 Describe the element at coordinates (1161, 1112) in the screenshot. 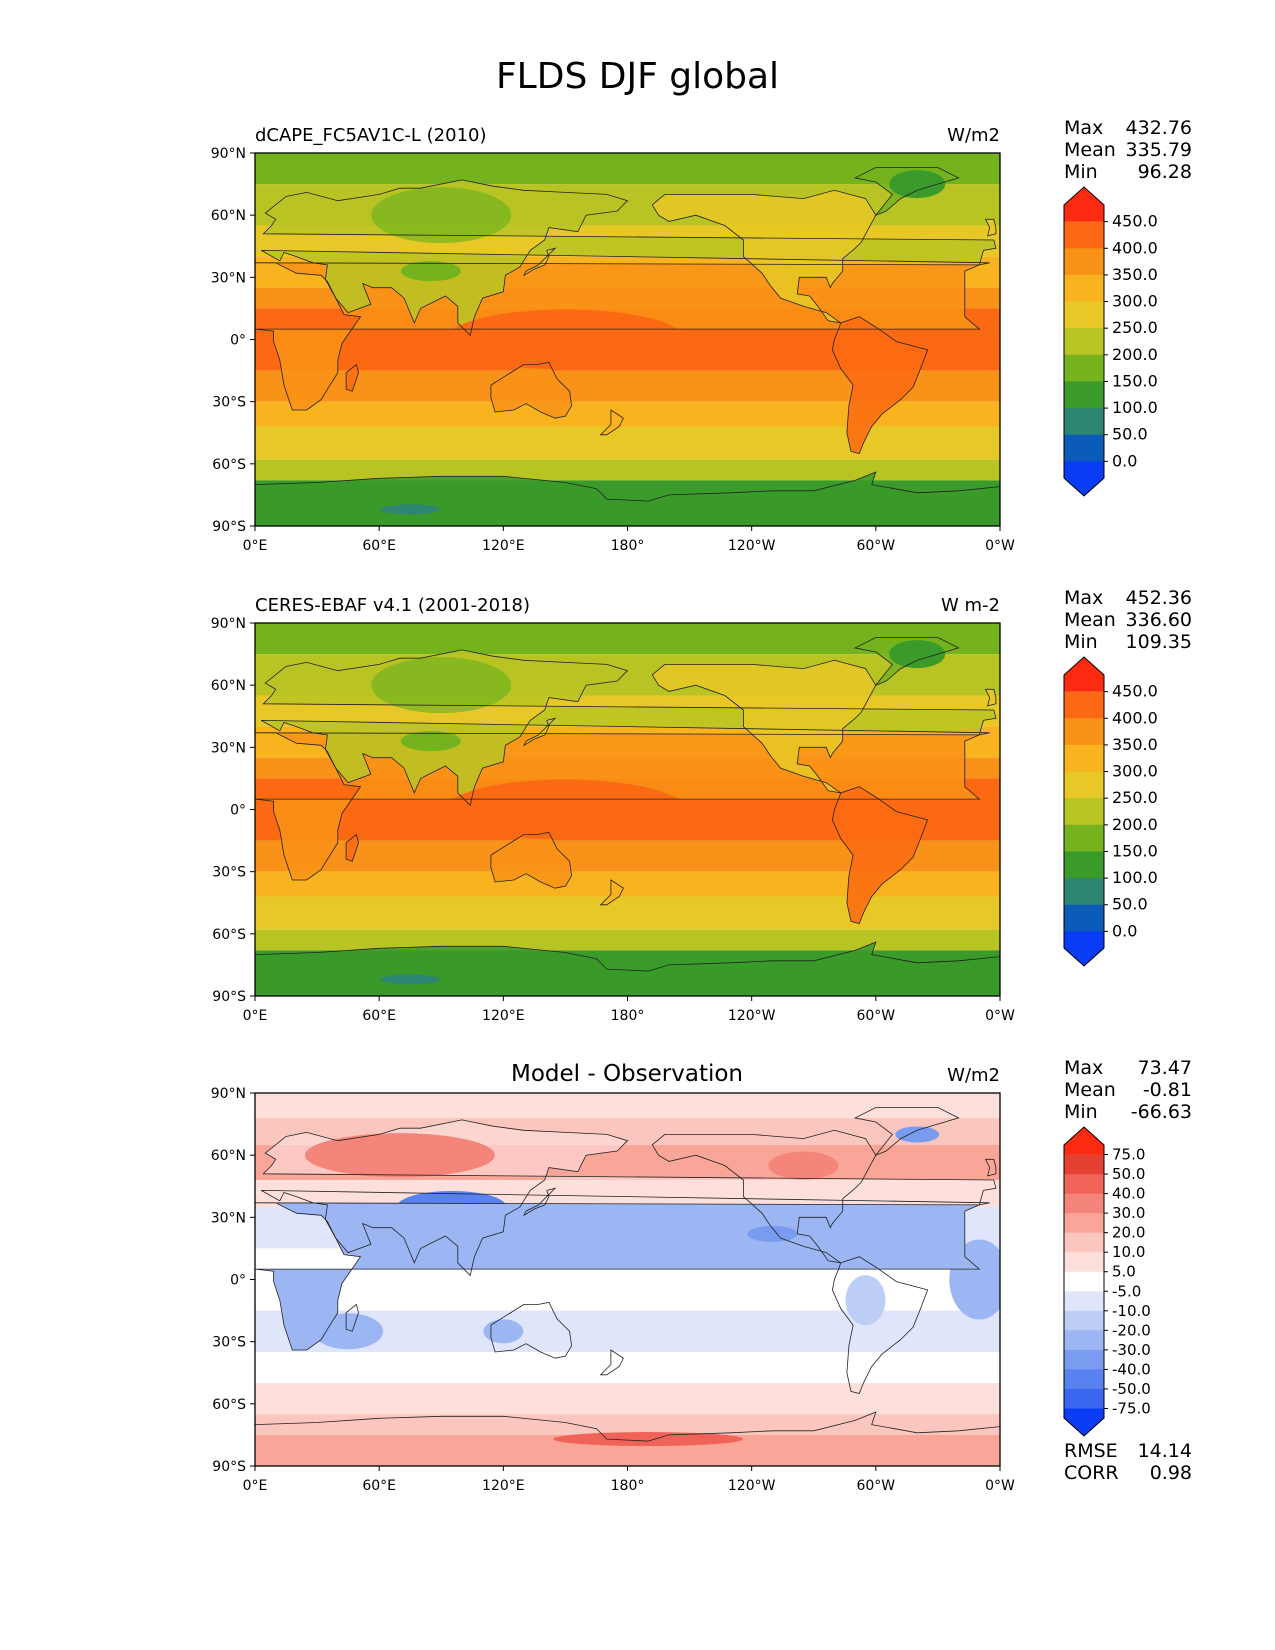

I see `stat-min-value: -66.63` at that location.